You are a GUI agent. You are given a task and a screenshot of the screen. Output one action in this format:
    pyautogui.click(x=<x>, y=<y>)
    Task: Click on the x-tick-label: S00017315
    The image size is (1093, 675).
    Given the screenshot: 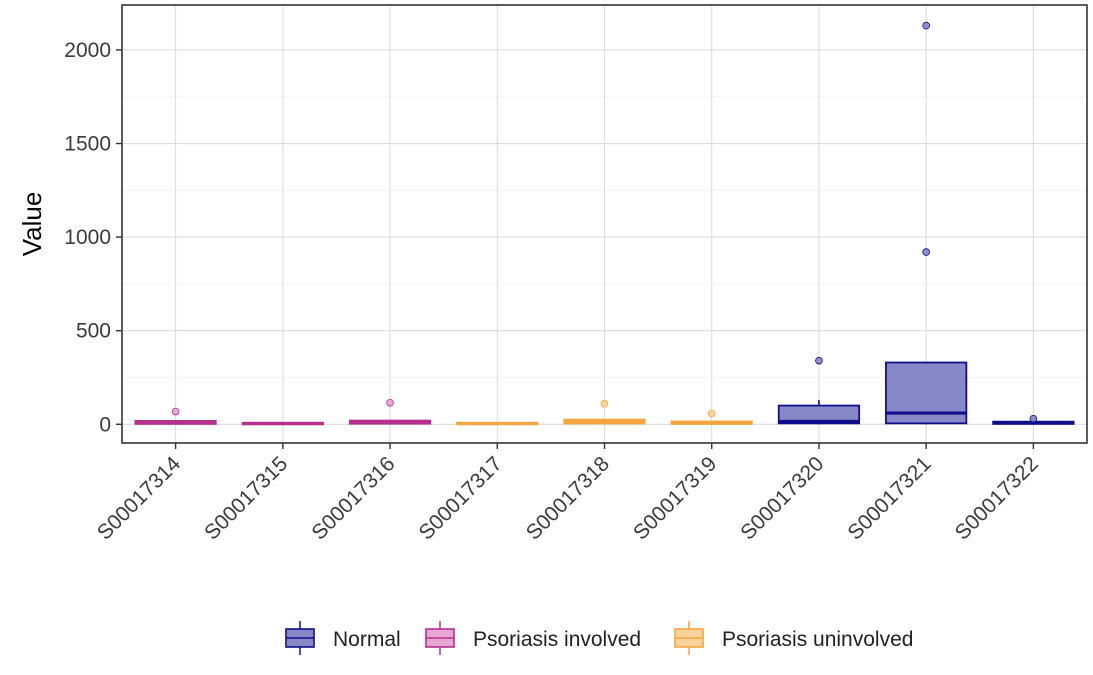 What is the action you would take?
    pyautogui.click(x=246, y=498)
    